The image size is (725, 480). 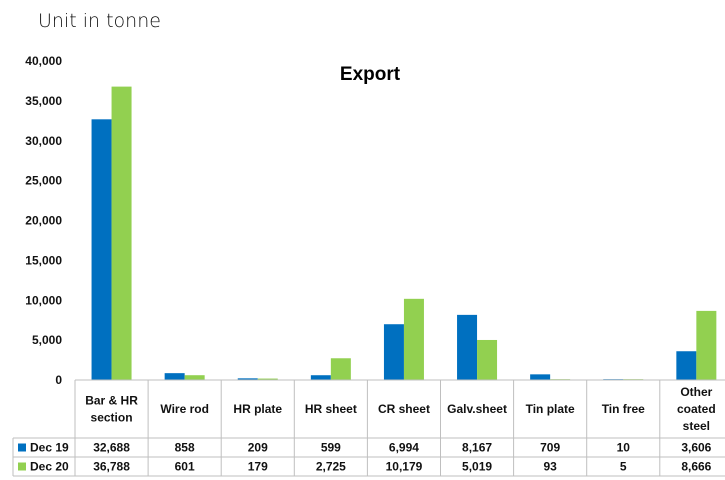 What do you see at coordinates (258, 467) in the screenshot?
I see `data-label: 179` at bounding box center [258, 467].